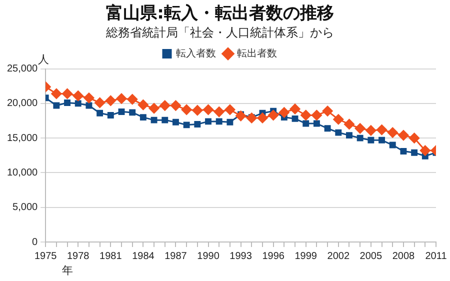  Describe the element at coordinates (219, 33) in the screenshot. I see `chart-subtitle: 総務省統計局「社会・人口統計体系」から` at that location.